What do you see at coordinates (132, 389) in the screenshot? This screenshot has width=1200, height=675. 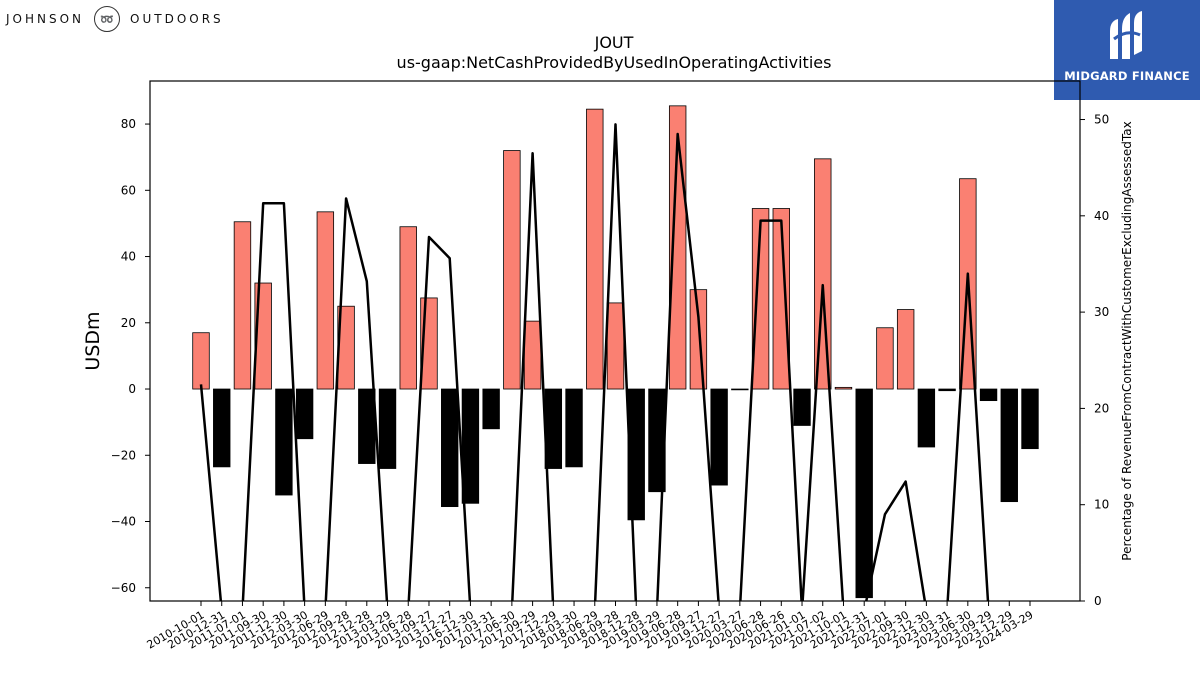 I see `y-tick-label: 0` at bounding box center [132, 389].